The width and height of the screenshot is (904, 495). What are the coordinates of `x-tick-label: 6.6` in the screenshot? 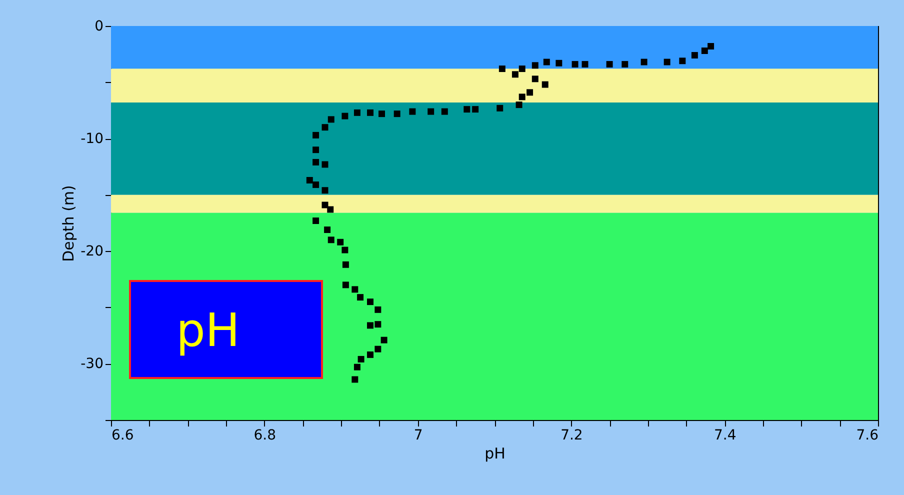 It's located at (123, 436).